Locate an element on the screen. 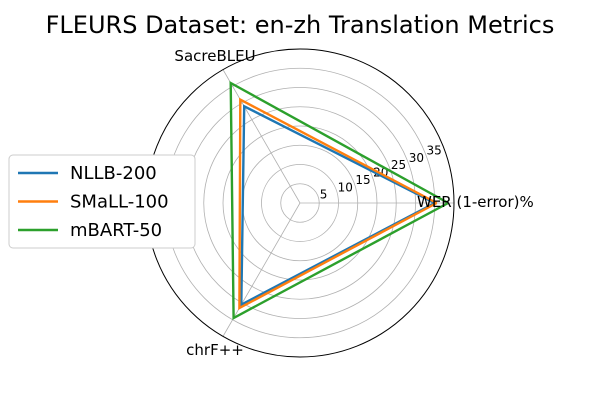 This screenshot has height=400, width=600. legend: NLLB-200 SMaLL-100 mBART-50 is located at coordinates (102, 201).